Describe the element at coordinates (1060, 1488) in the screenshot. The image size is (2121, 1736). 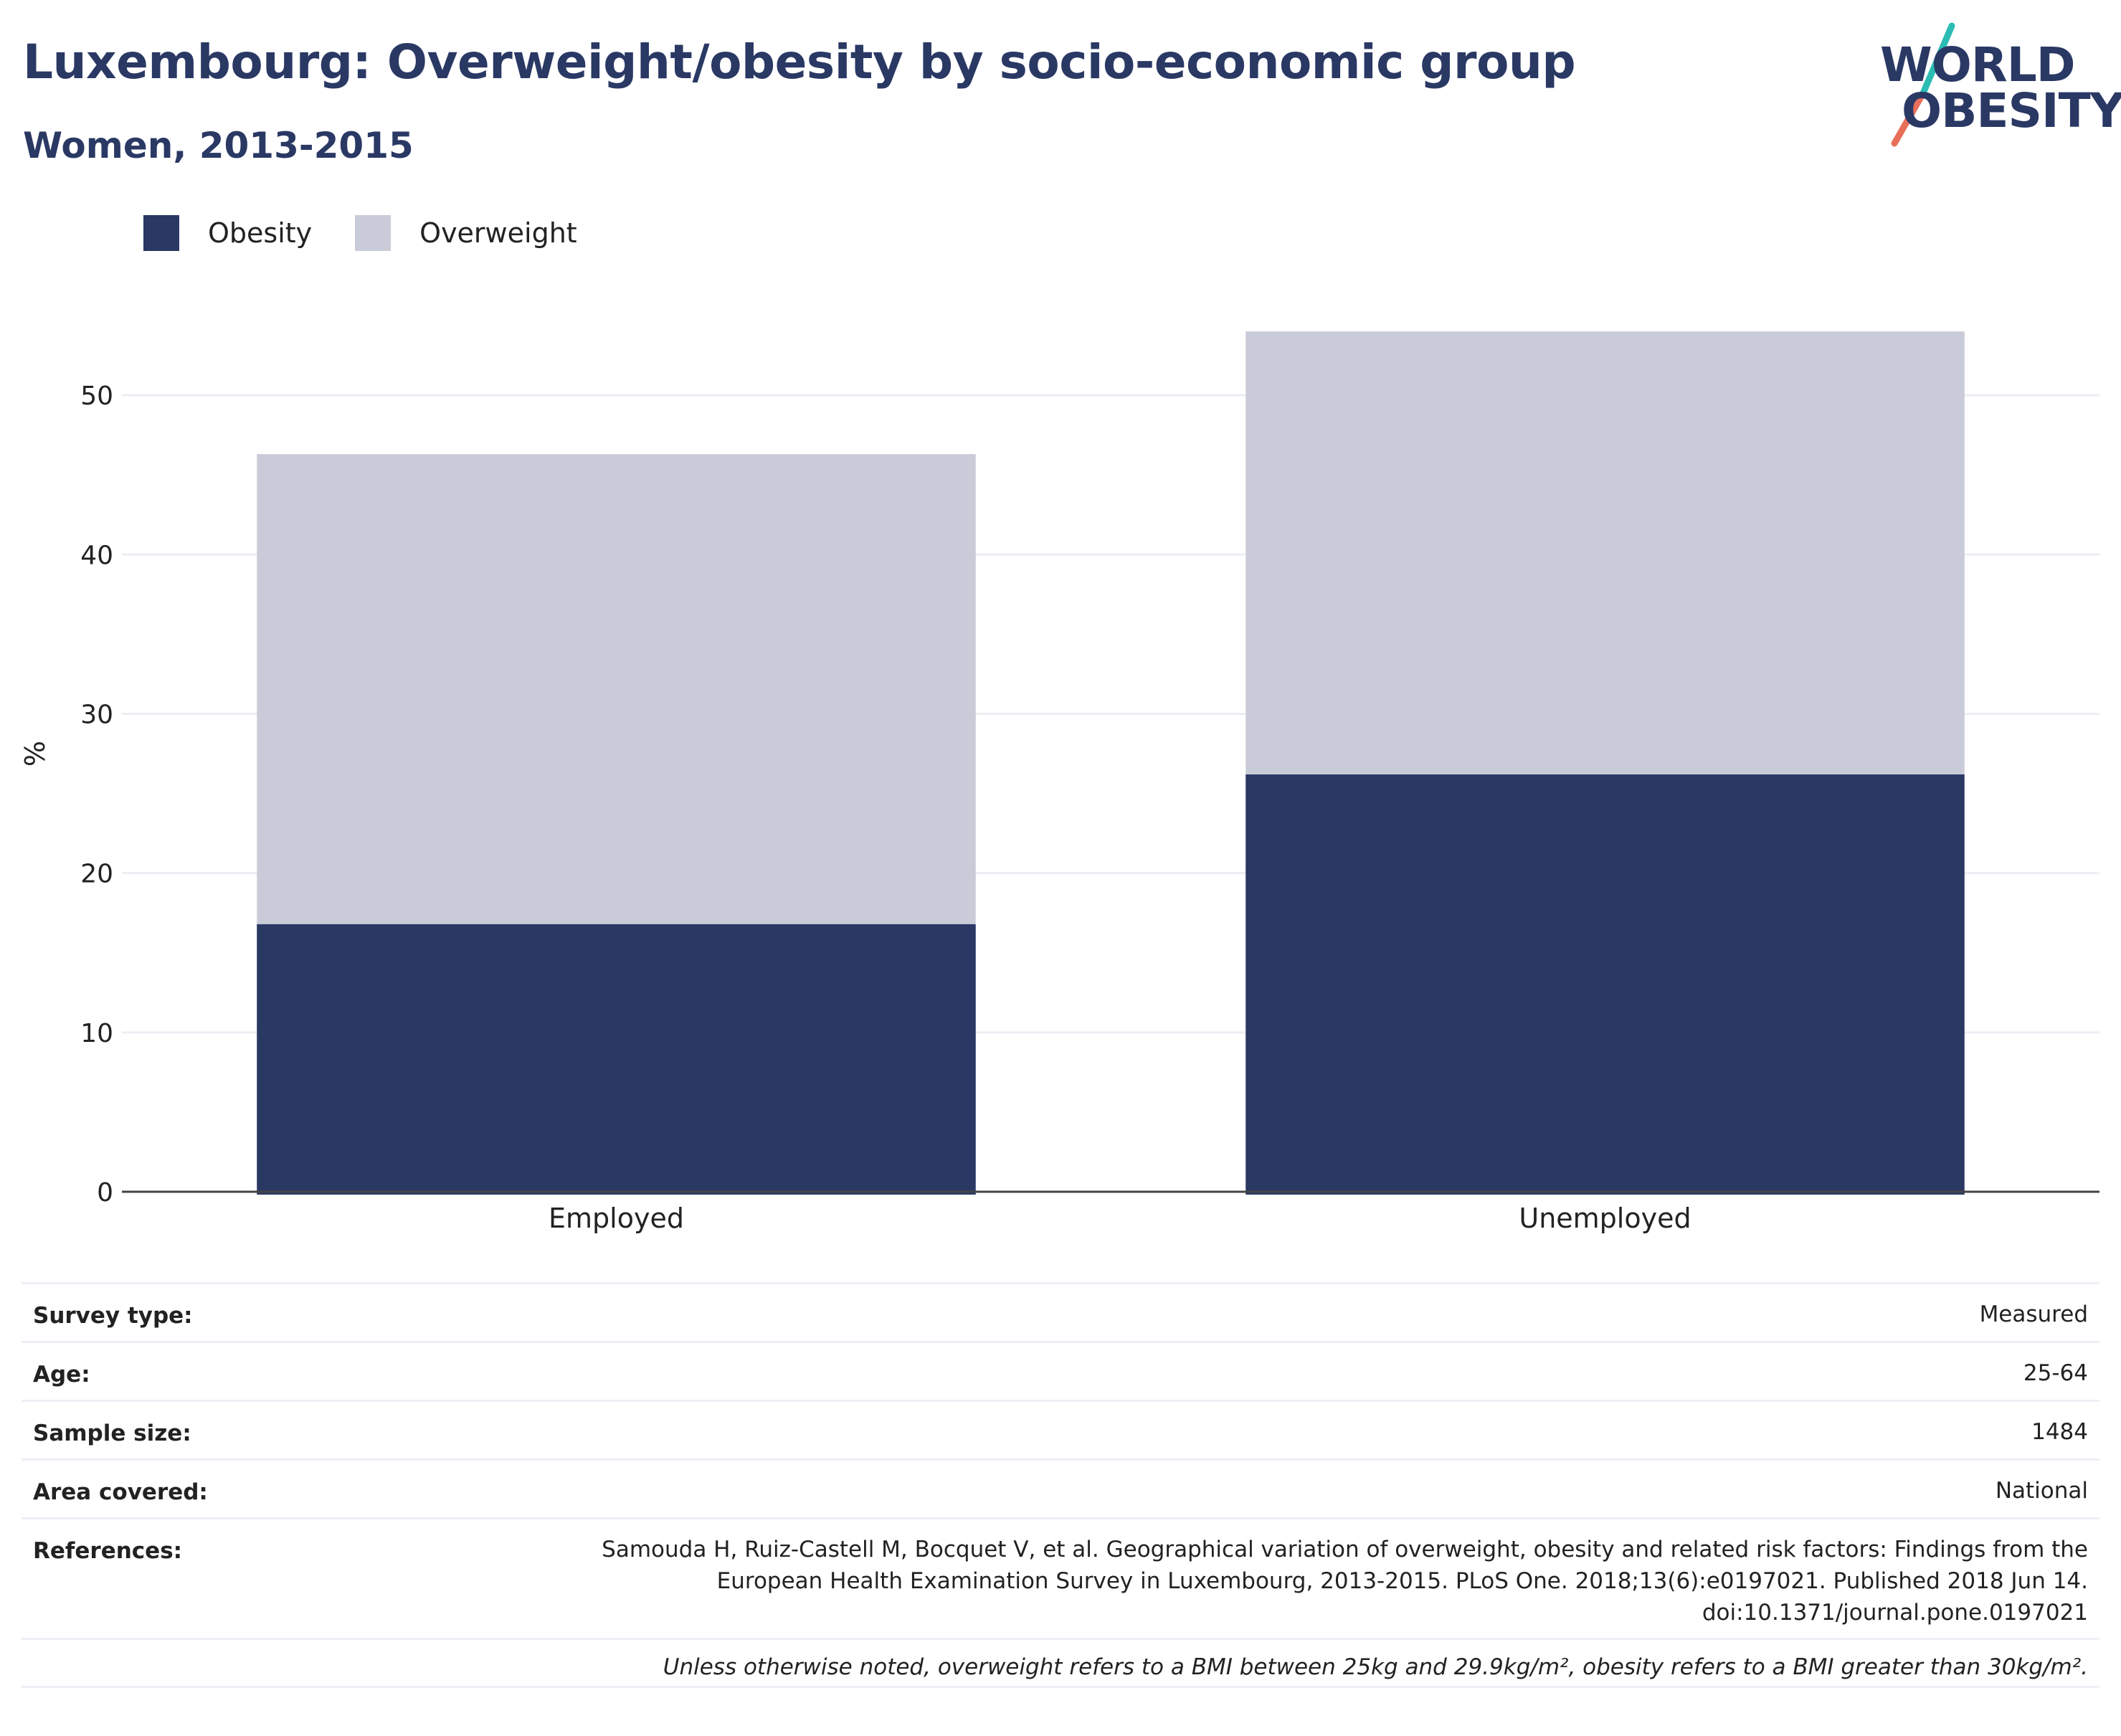
I see `meta-row-area-covered: Area covered: National` at that location.